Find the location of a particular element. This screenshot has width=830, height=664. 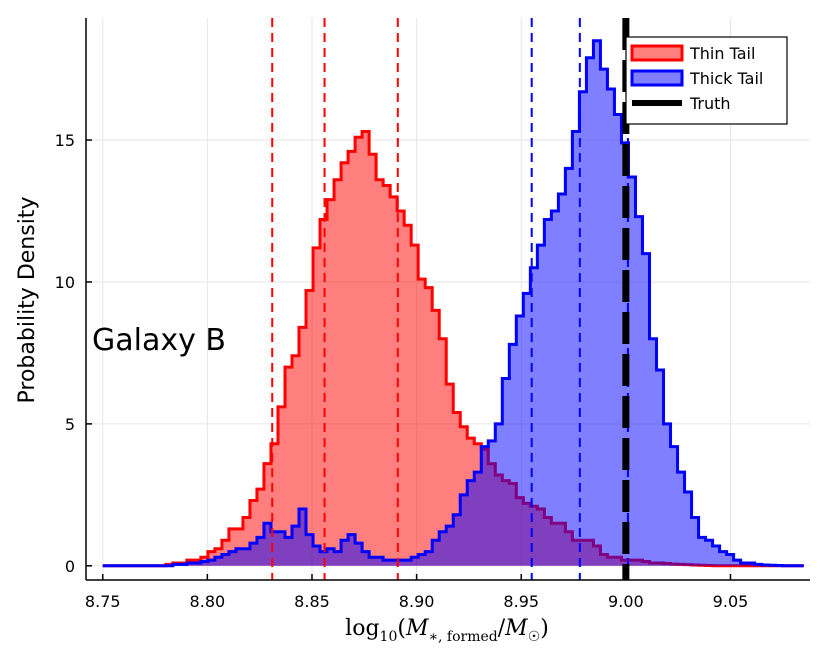

x-axis-label: log10(M∗, formed/M☉) is located at coordinates (447, 630).